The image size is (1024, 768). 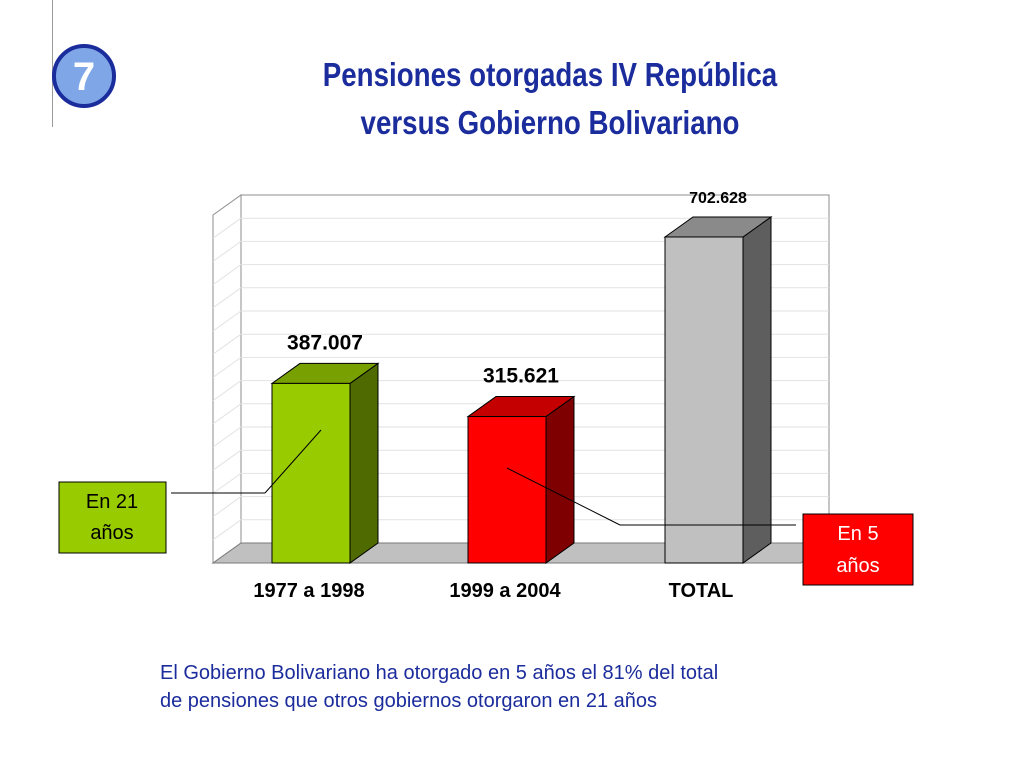 I want to click on x-tick-label-0: 1977 a 1998, so click(x=308, y=591).